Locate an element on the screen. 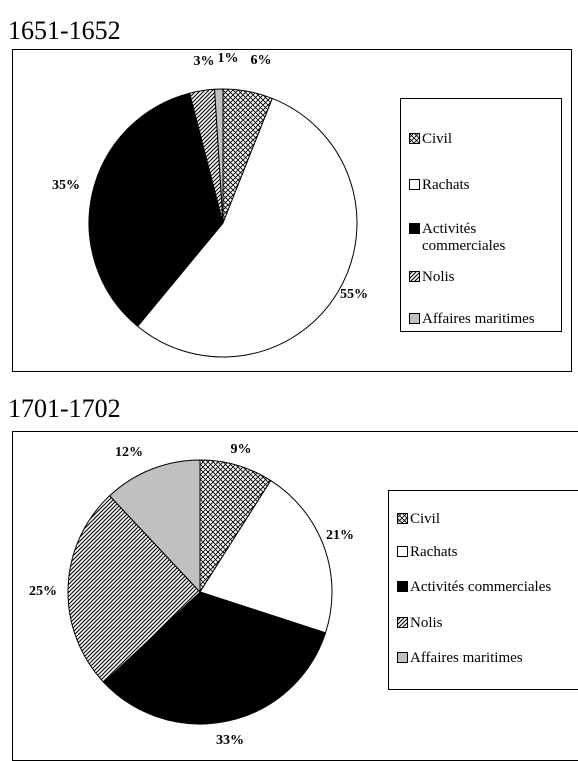  data-label-nolis: 3% is located at coordinates (204, 61).